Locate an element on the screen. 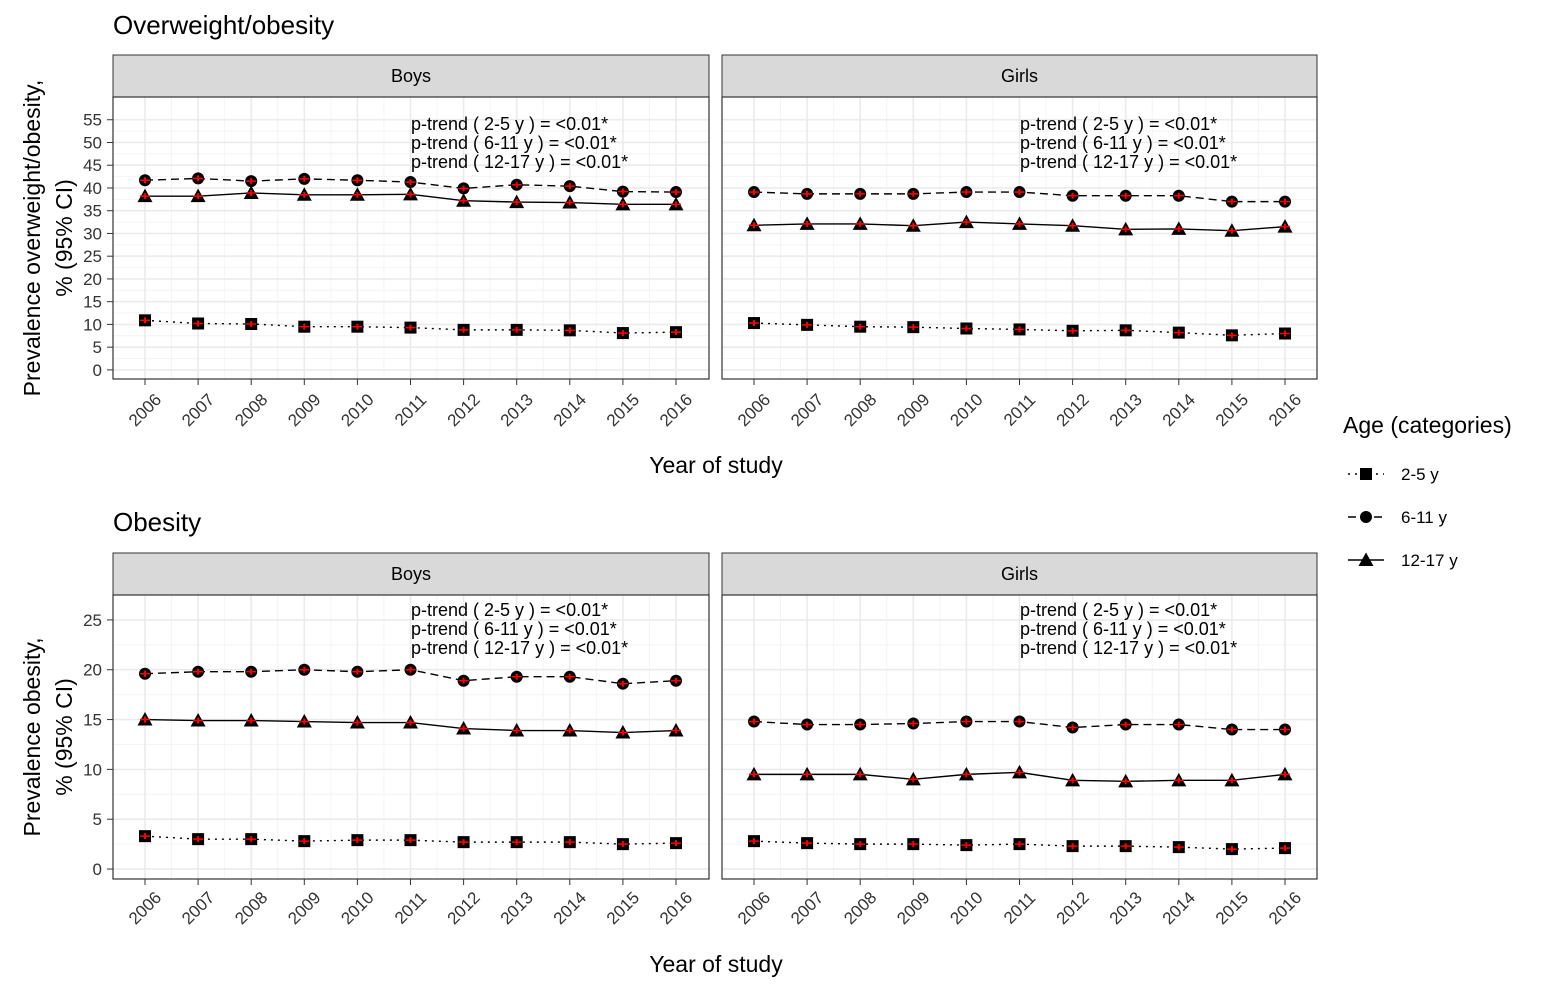 Image resolution: width=1548 pixels, height=984 pixels. legend-label: 2-5 y is located at coordinates (1420, 474).